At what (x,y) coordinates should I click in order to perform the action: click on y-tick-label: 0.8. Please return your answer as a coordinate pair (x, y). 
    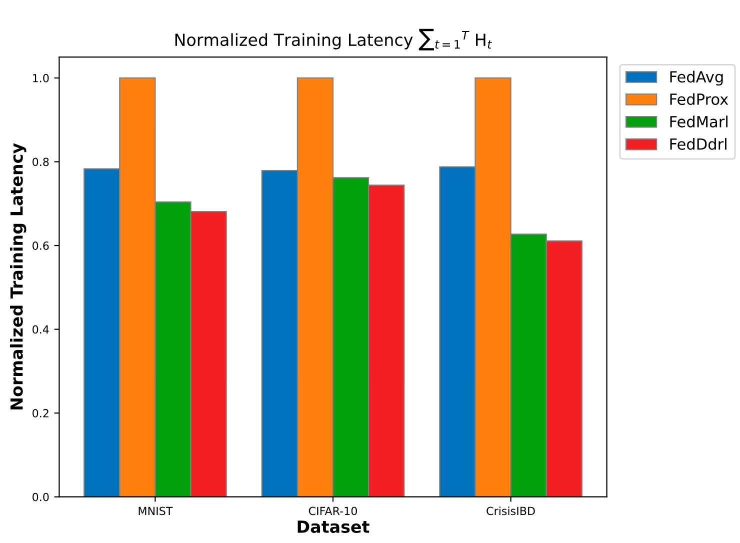
    Looking at the image, I should click on (40, 162).